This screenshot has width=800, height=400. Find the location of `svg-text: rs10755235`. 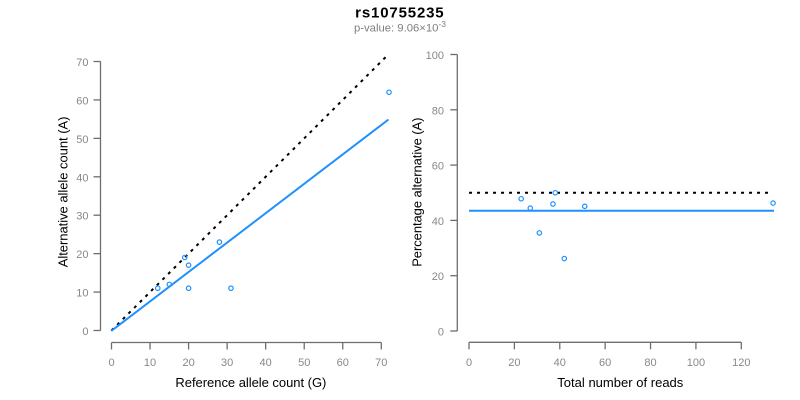

svg-text: rs10755235 is located at coordinates (399, 12).